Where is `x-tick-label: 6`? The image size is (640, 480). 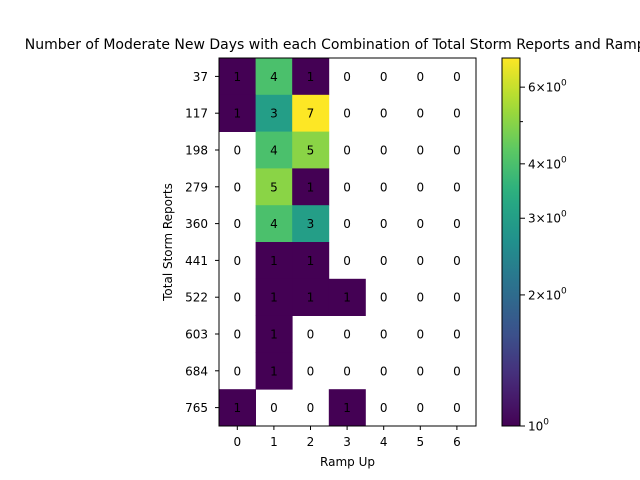
x-tick-label: 6 is located at coordinates (457, 442).